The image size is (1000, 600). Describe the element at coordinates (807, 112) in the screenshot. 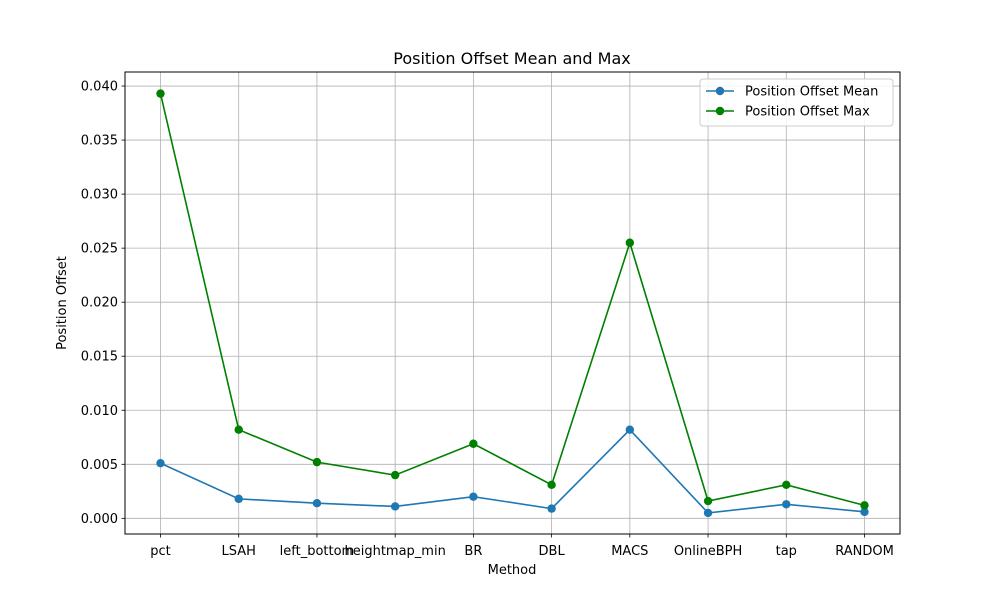

I see `legend-label: Position Offset Max` at that location.